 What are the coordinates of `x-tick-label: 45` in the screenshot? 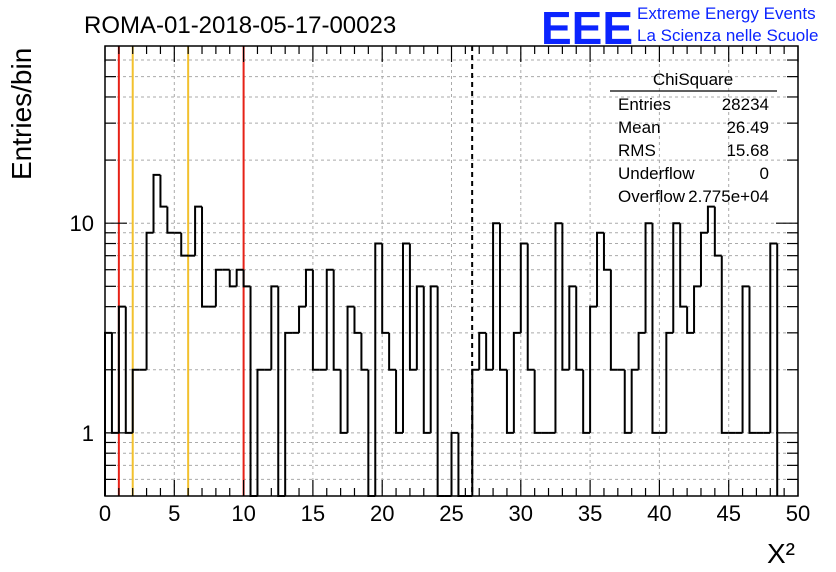 It's located at (728, 513).